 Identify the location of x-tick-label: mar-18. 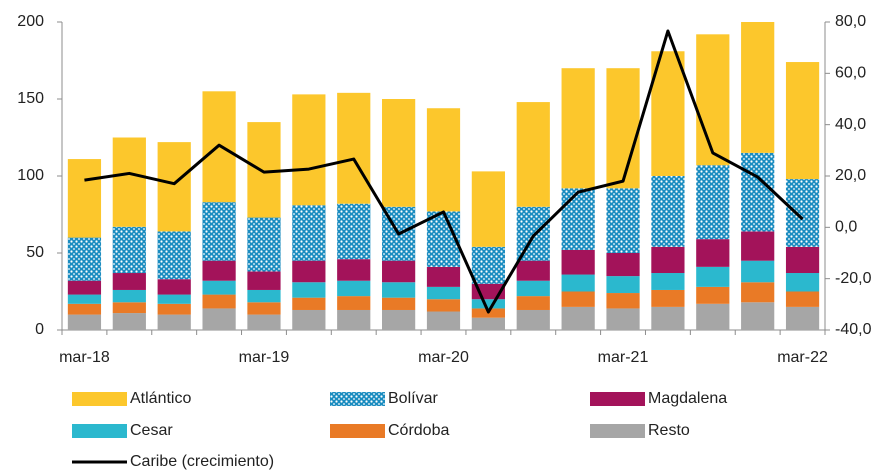
(84, 357).